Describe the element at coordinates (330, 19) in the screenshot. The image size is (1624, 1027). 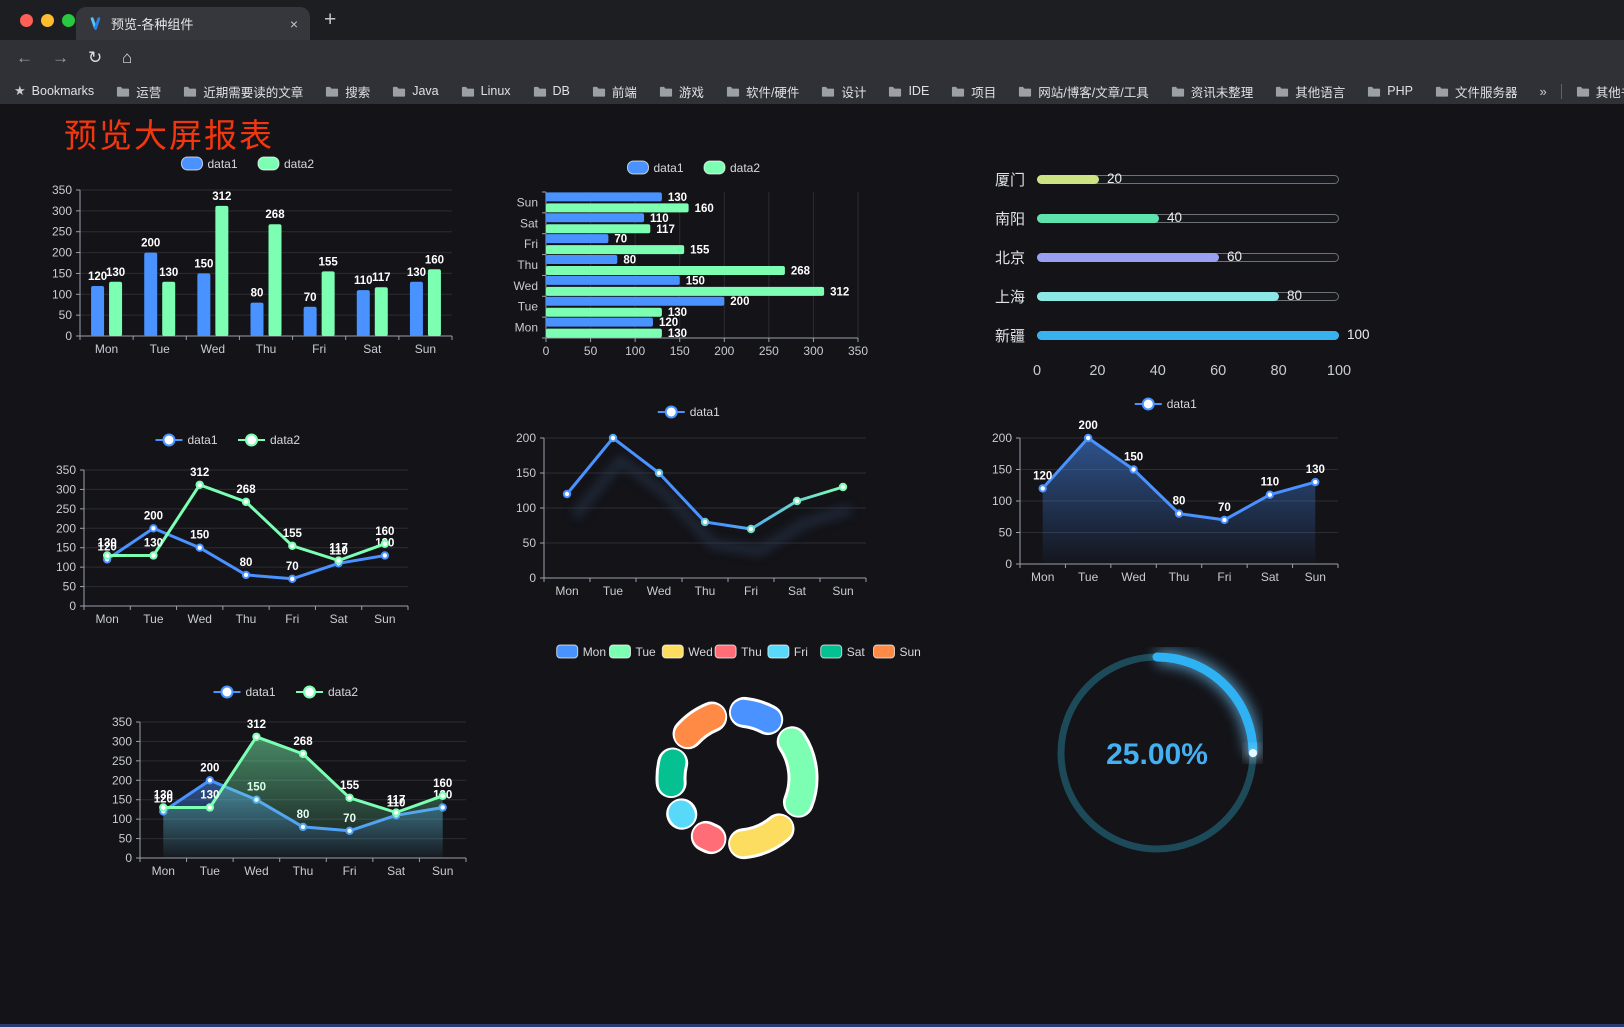
I see `new-tab-button: +` at that location.